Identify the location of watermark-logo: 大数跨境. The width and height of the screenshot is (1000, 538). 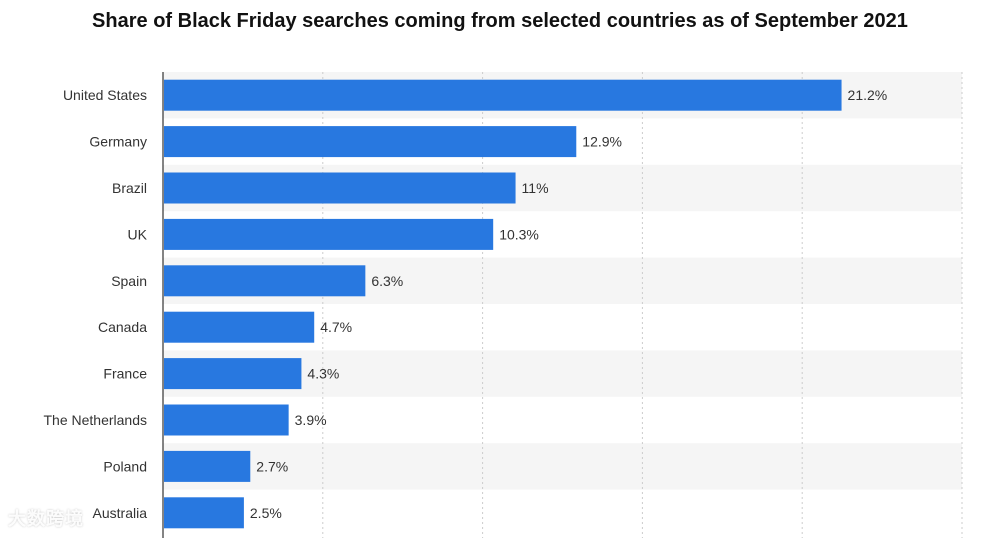
(46, 519).